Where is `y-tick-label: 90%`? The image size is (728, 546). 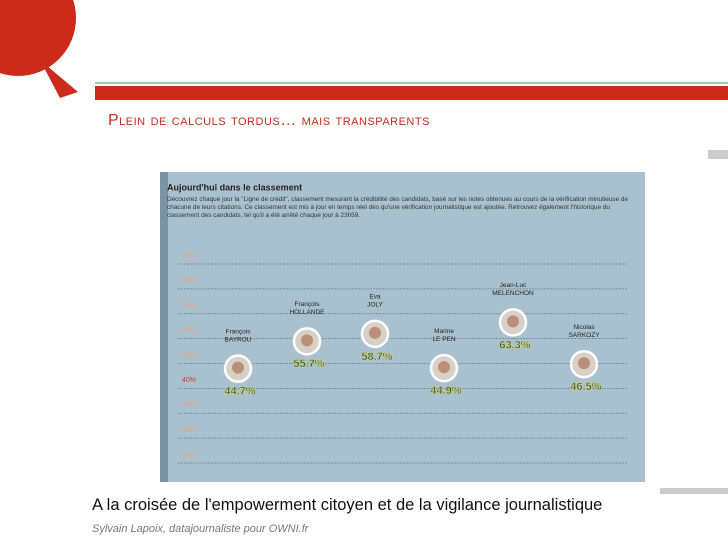 y-tick-label: 90% is located at coordinates (189, 256).